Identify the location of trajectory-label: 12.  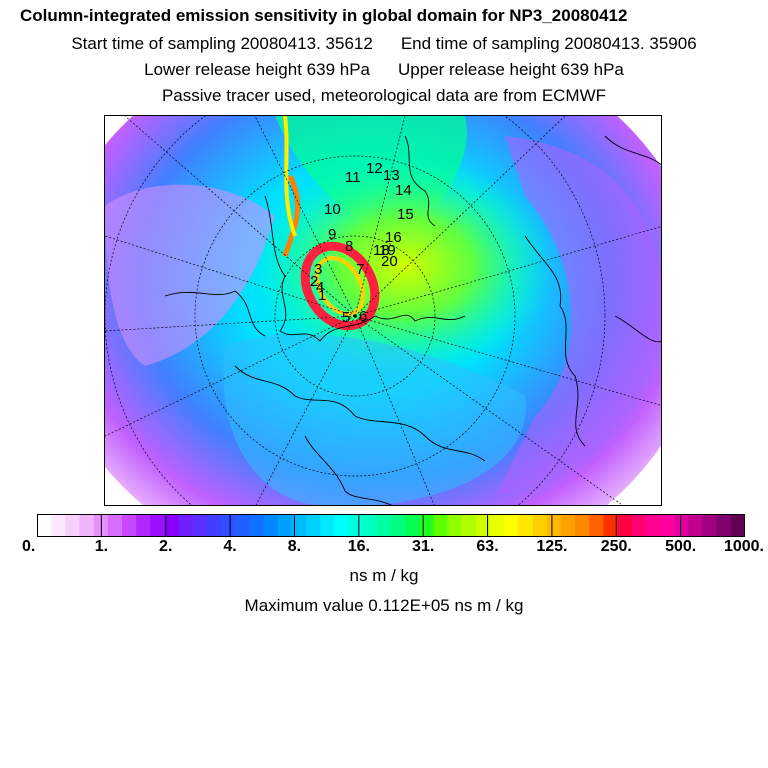
(374, 168).